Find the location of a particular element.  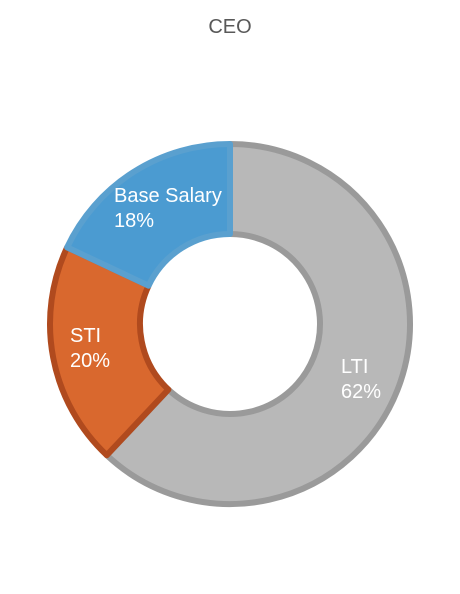

slice-base-salary is located at coordinates (148, 215).